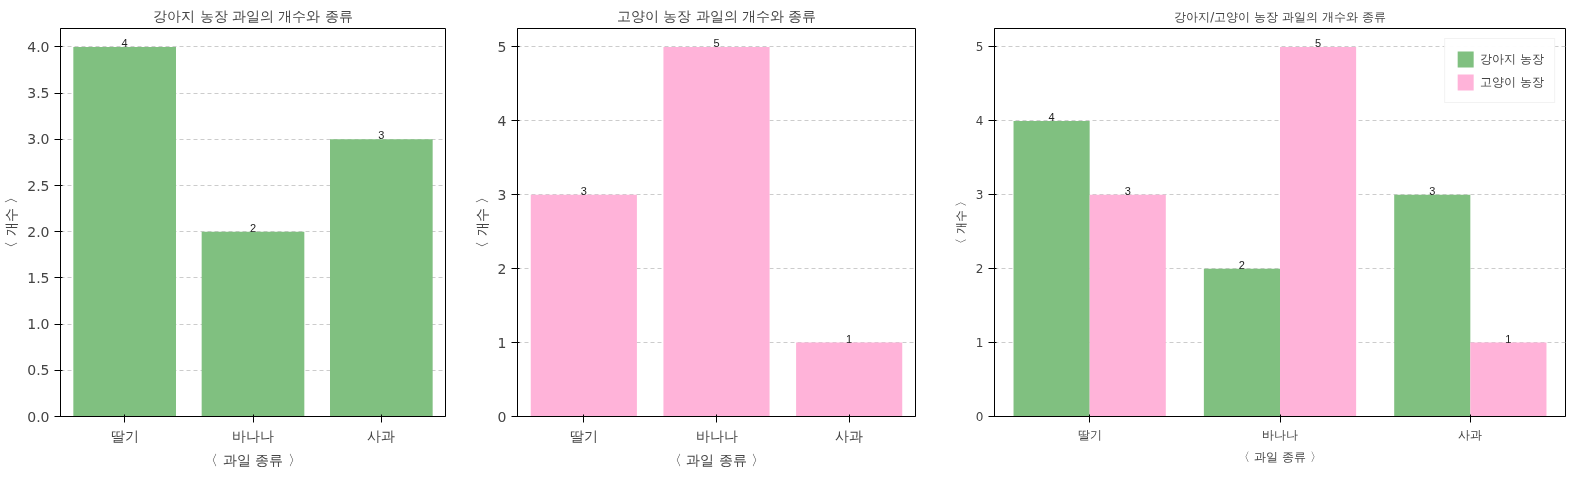  I want to click on y-tick-label: 2.5, so click(38, 185).